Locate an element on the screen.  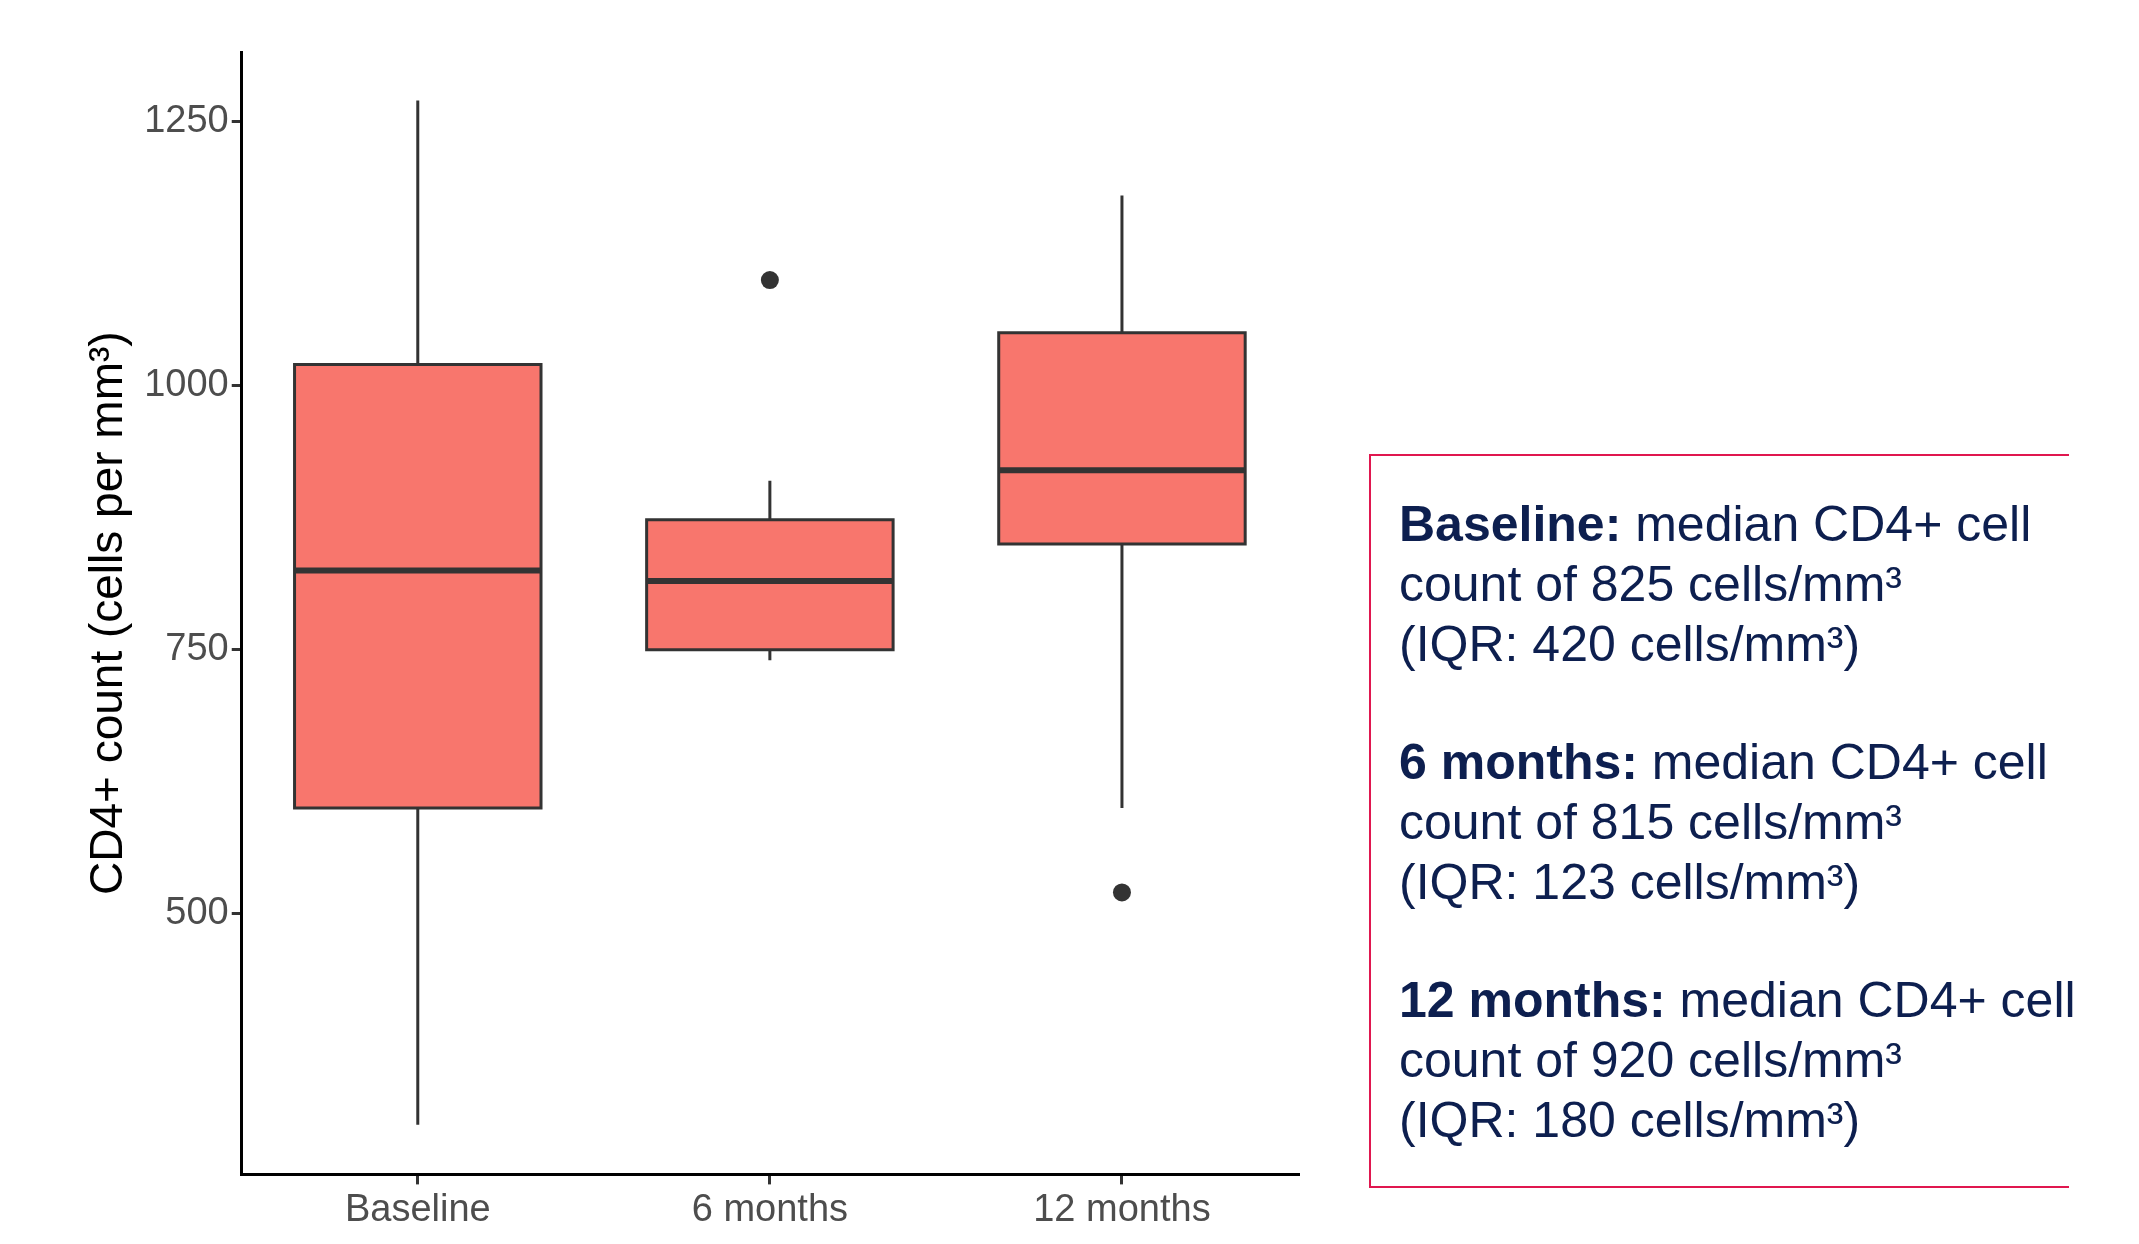
y-tick-label: 1000 is located at coordinates (186, 383).